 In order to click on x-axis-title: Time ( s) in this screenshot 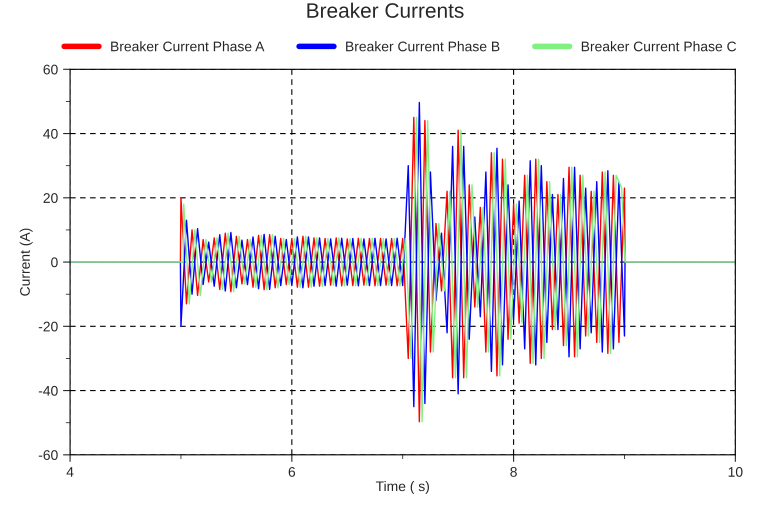, I will do `click(402, 487)`.